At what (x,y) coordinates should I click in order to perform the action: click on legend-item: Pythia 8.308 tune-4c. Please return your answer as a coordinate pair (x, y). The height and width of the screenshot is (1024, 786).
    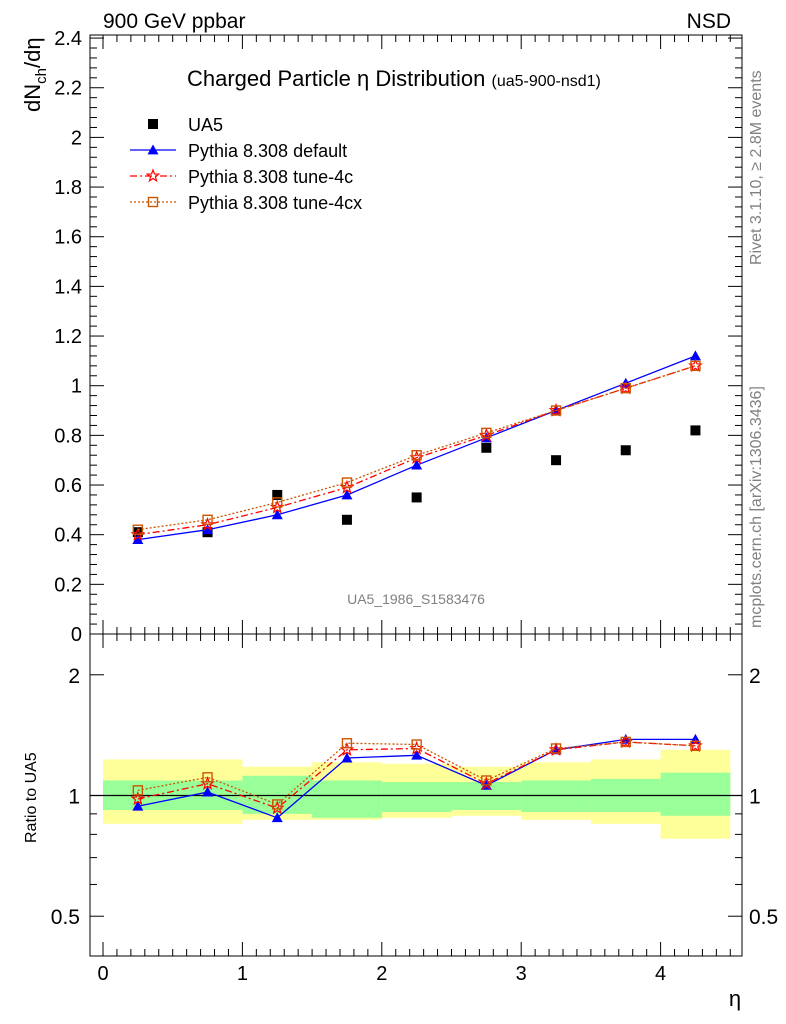
    Looking at the image, I should click on (241, 177).